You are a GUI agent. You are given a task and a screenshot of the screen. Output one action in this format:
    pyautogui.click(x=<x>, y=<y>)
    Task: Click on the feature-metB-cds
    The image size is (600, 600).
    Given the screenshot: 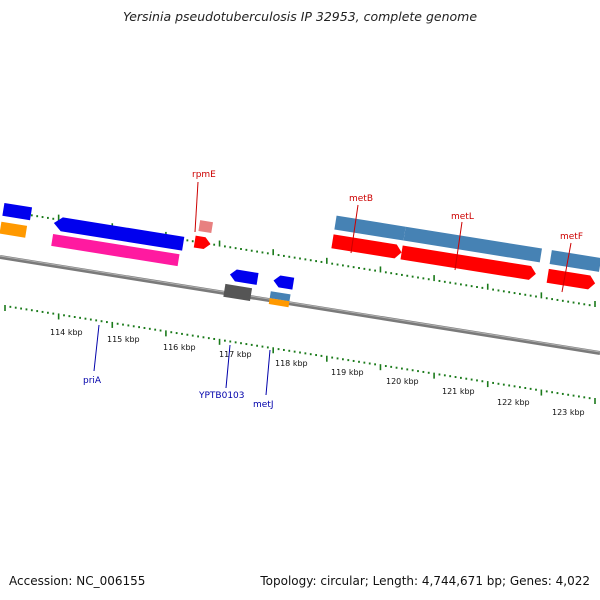 What is the action you would take?
    pyautogui.click(x=366, y=246)
    